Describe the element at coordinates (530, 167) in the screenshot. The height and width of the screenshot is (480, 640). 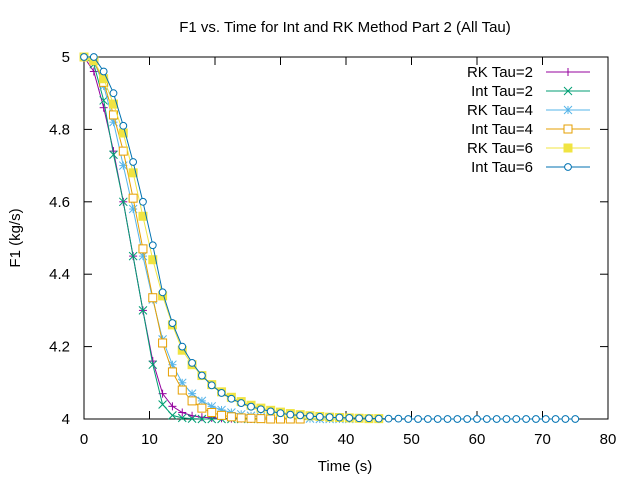
I see `legend-item: Int Tau=6` at that location.